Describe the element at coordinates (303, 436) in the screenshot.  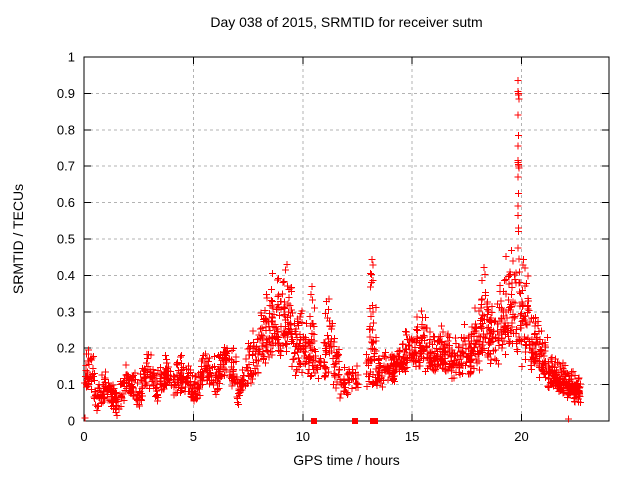
I see `x-tick-label: 10` at that location.